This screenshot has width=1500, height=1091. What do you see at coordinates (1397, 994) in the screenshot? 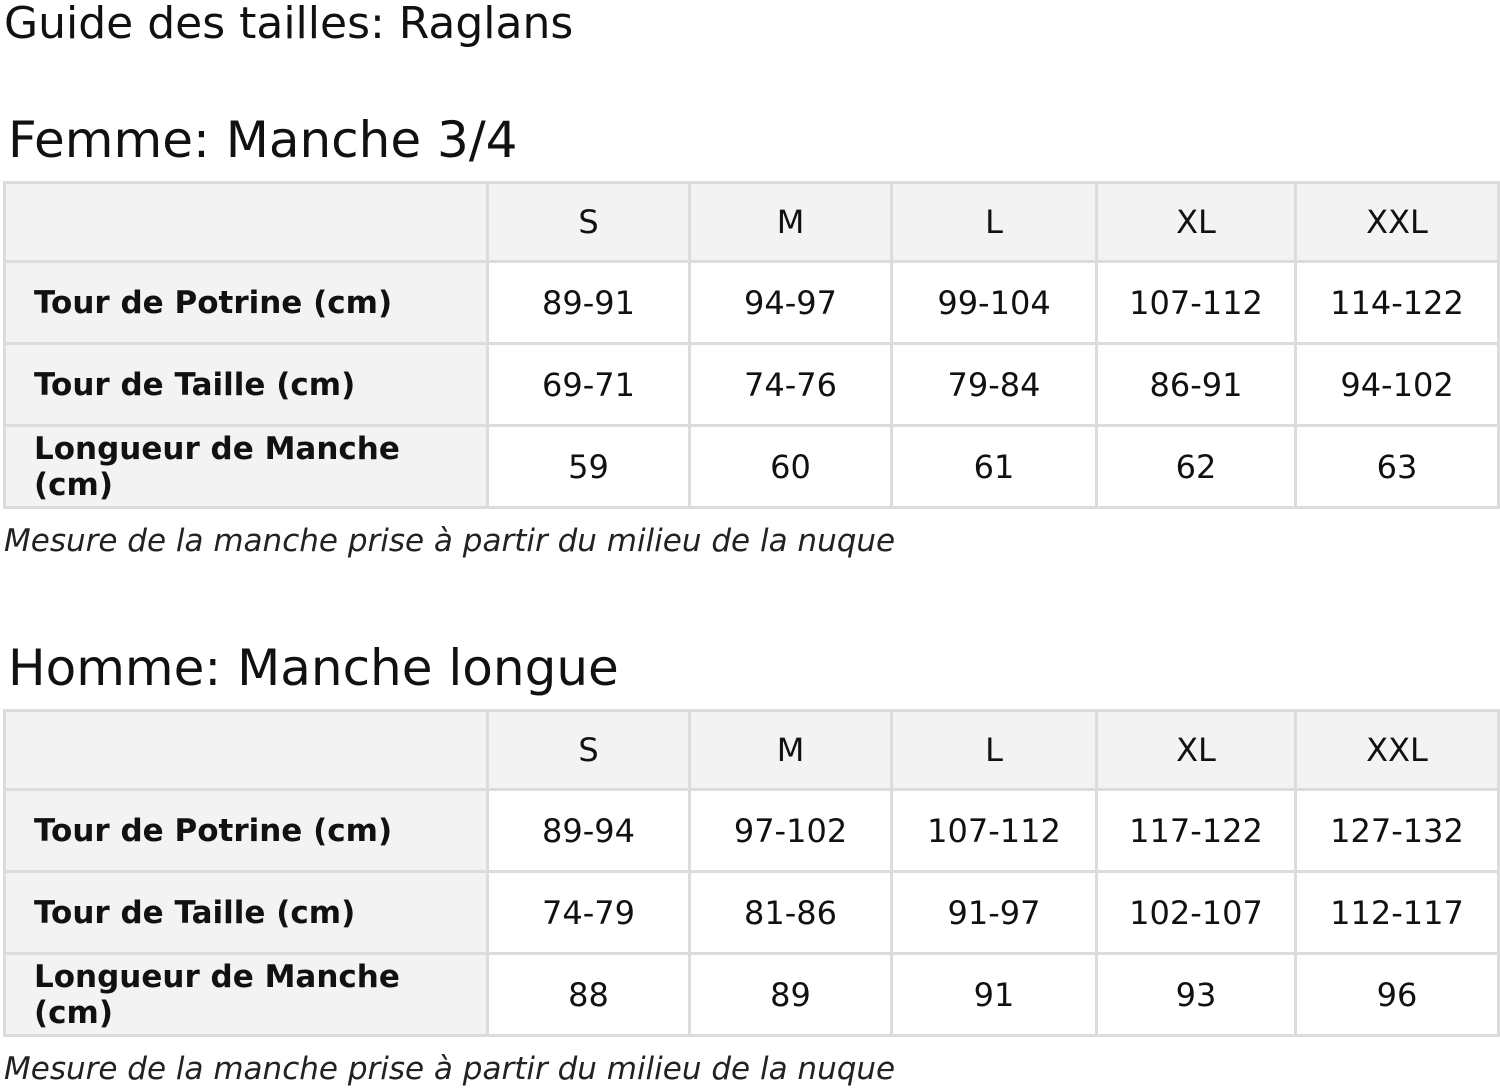
I see `table-cell: 96` at bounding box center [1397, 994].